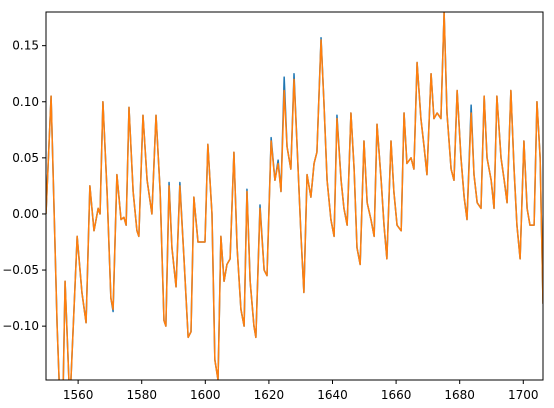  Describe the element at coordinates (78, 395) in the screenshot. I see `x-tick-label: 1560` at that location.